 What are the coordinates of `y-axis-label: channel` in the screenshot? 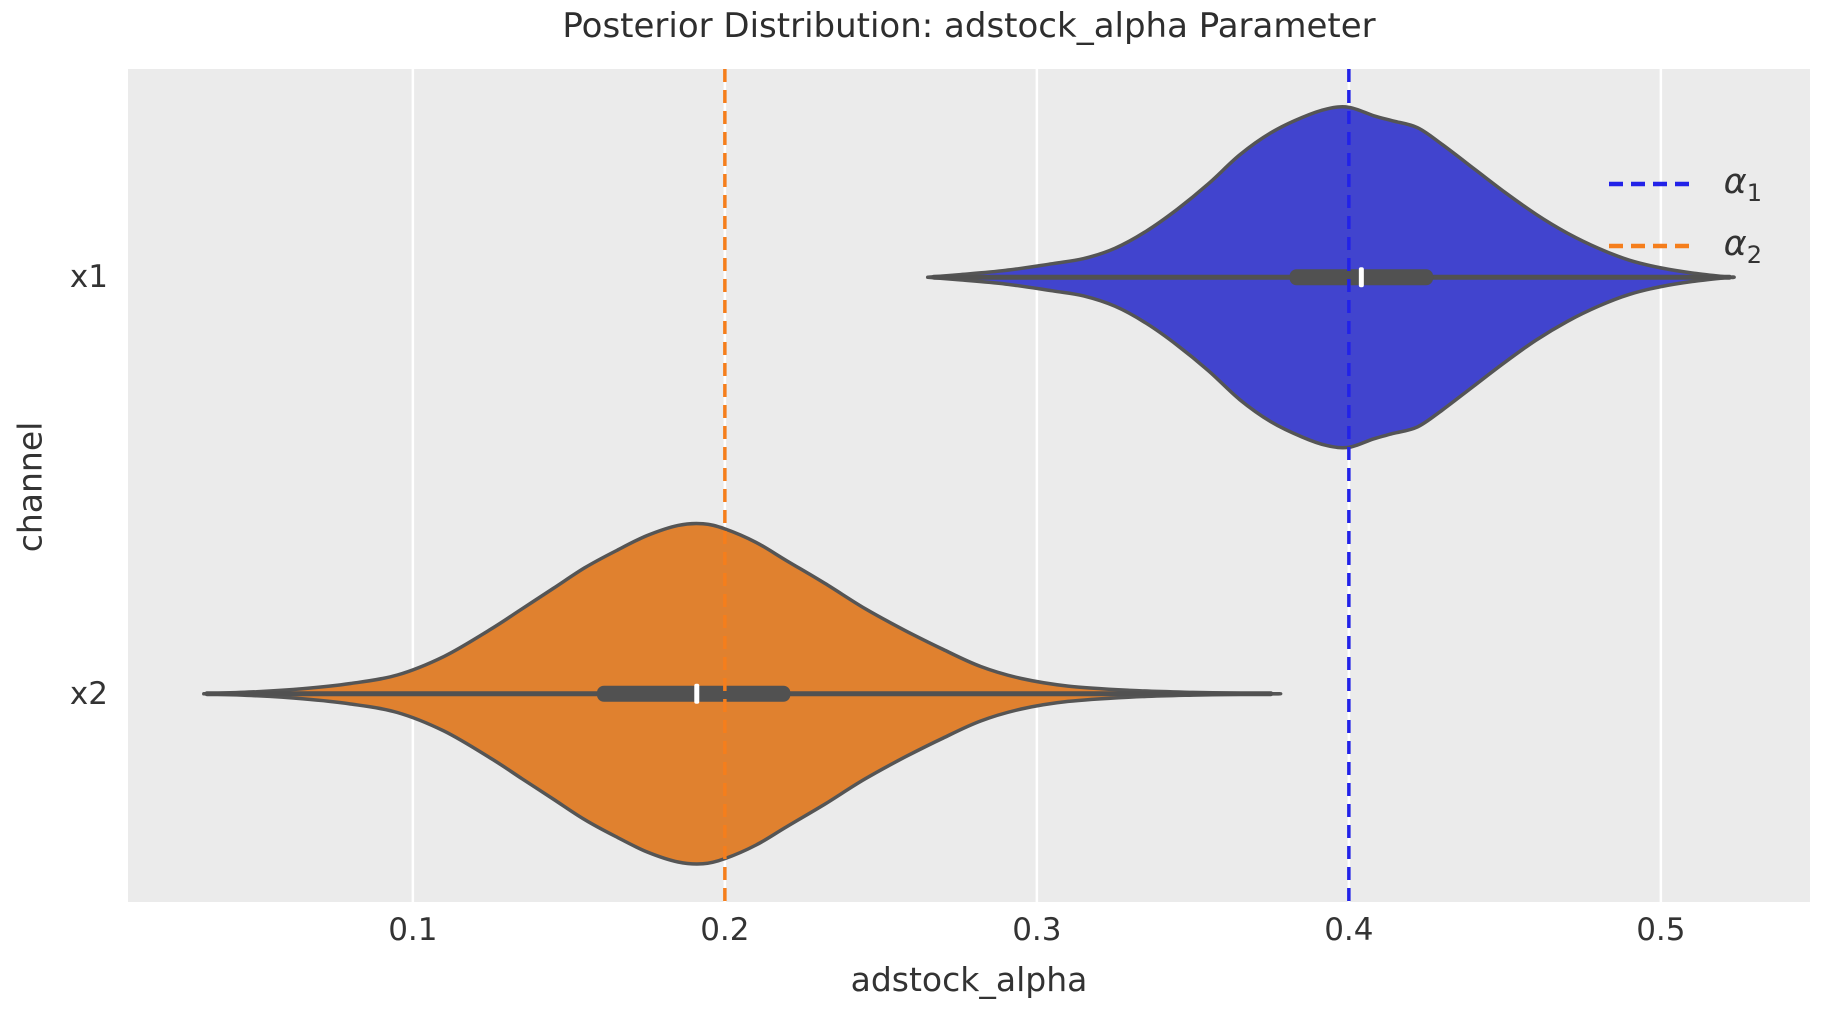 It's located at (30, 487).